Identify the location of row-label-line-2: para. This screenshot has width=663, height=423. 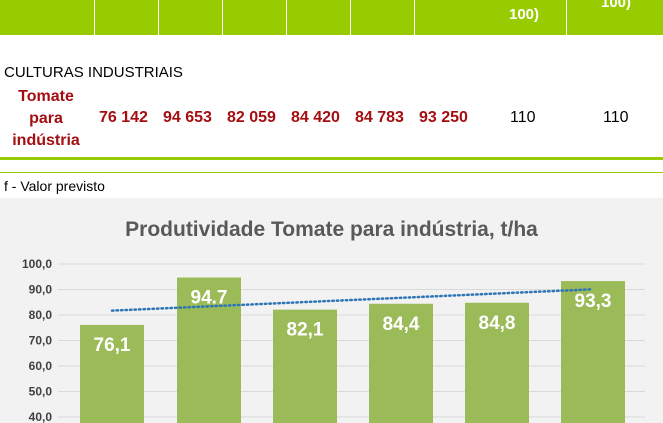
(46, 118).